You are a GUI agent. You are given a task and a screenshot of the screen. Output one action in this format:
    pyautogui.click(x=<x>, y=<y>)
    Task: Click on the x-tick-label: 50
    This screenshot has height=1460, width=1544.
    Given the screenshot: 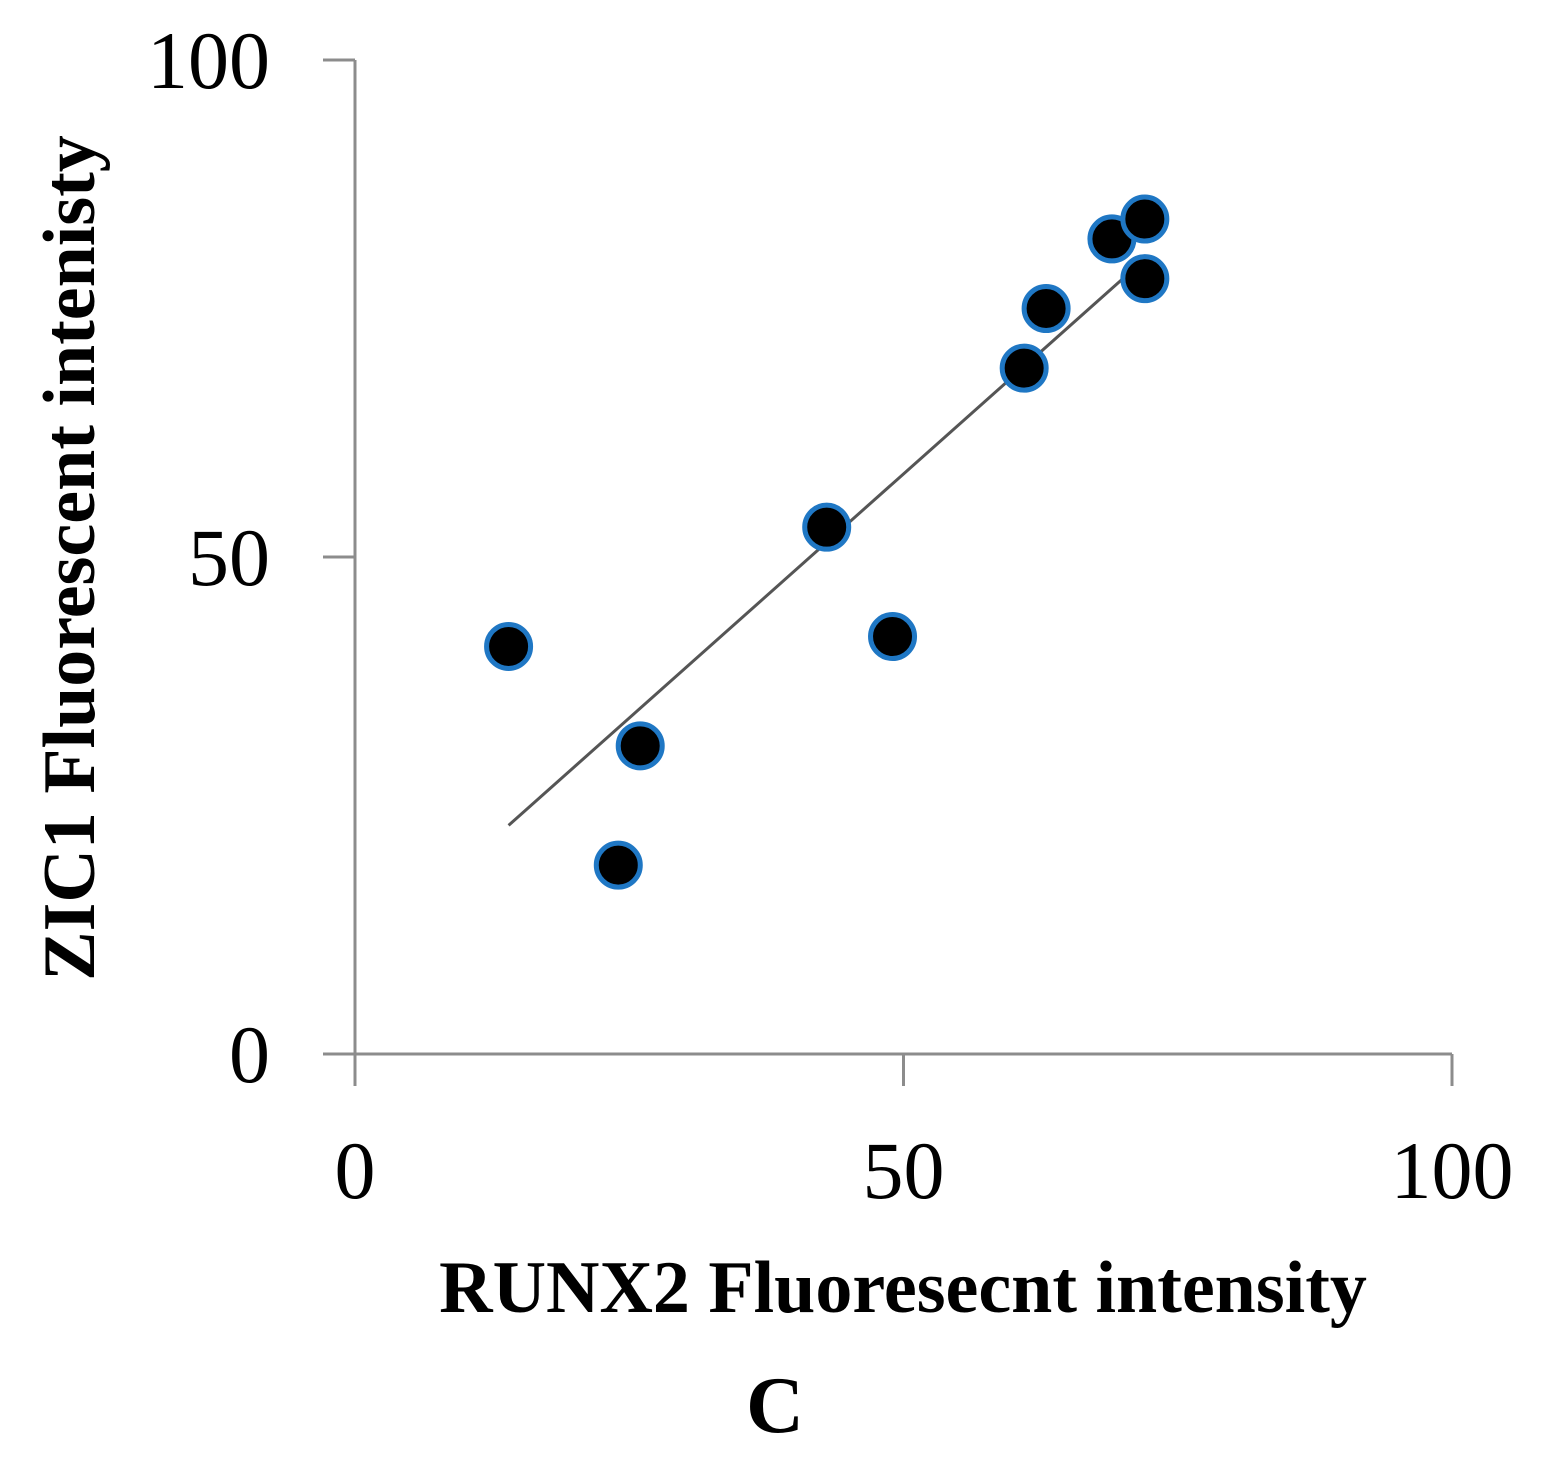 What is the action you would take?
    pyautogui.click(x=904, y=1170)
    